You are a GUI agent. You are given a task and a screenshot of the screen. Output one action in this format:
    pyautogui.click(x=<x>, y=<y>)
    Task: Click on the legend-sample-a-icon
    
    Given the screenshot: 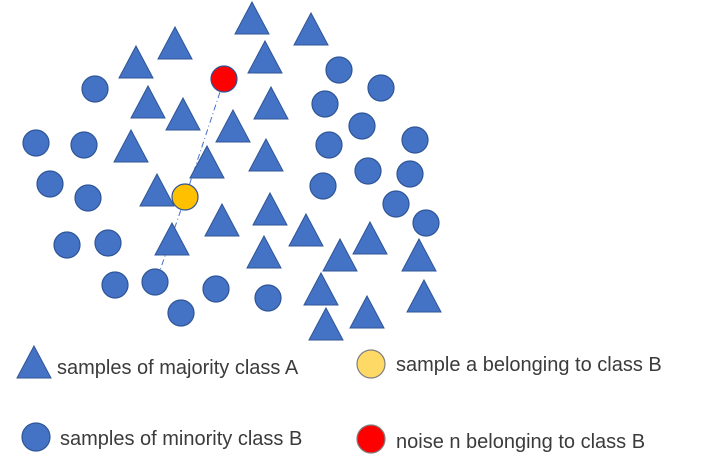 What is the action you would take?
    pyautogui.click(x=371, y=364)
    